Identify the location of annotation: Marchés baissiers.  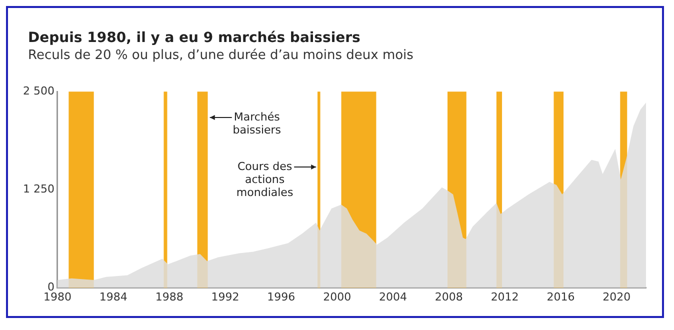
(257, 123).